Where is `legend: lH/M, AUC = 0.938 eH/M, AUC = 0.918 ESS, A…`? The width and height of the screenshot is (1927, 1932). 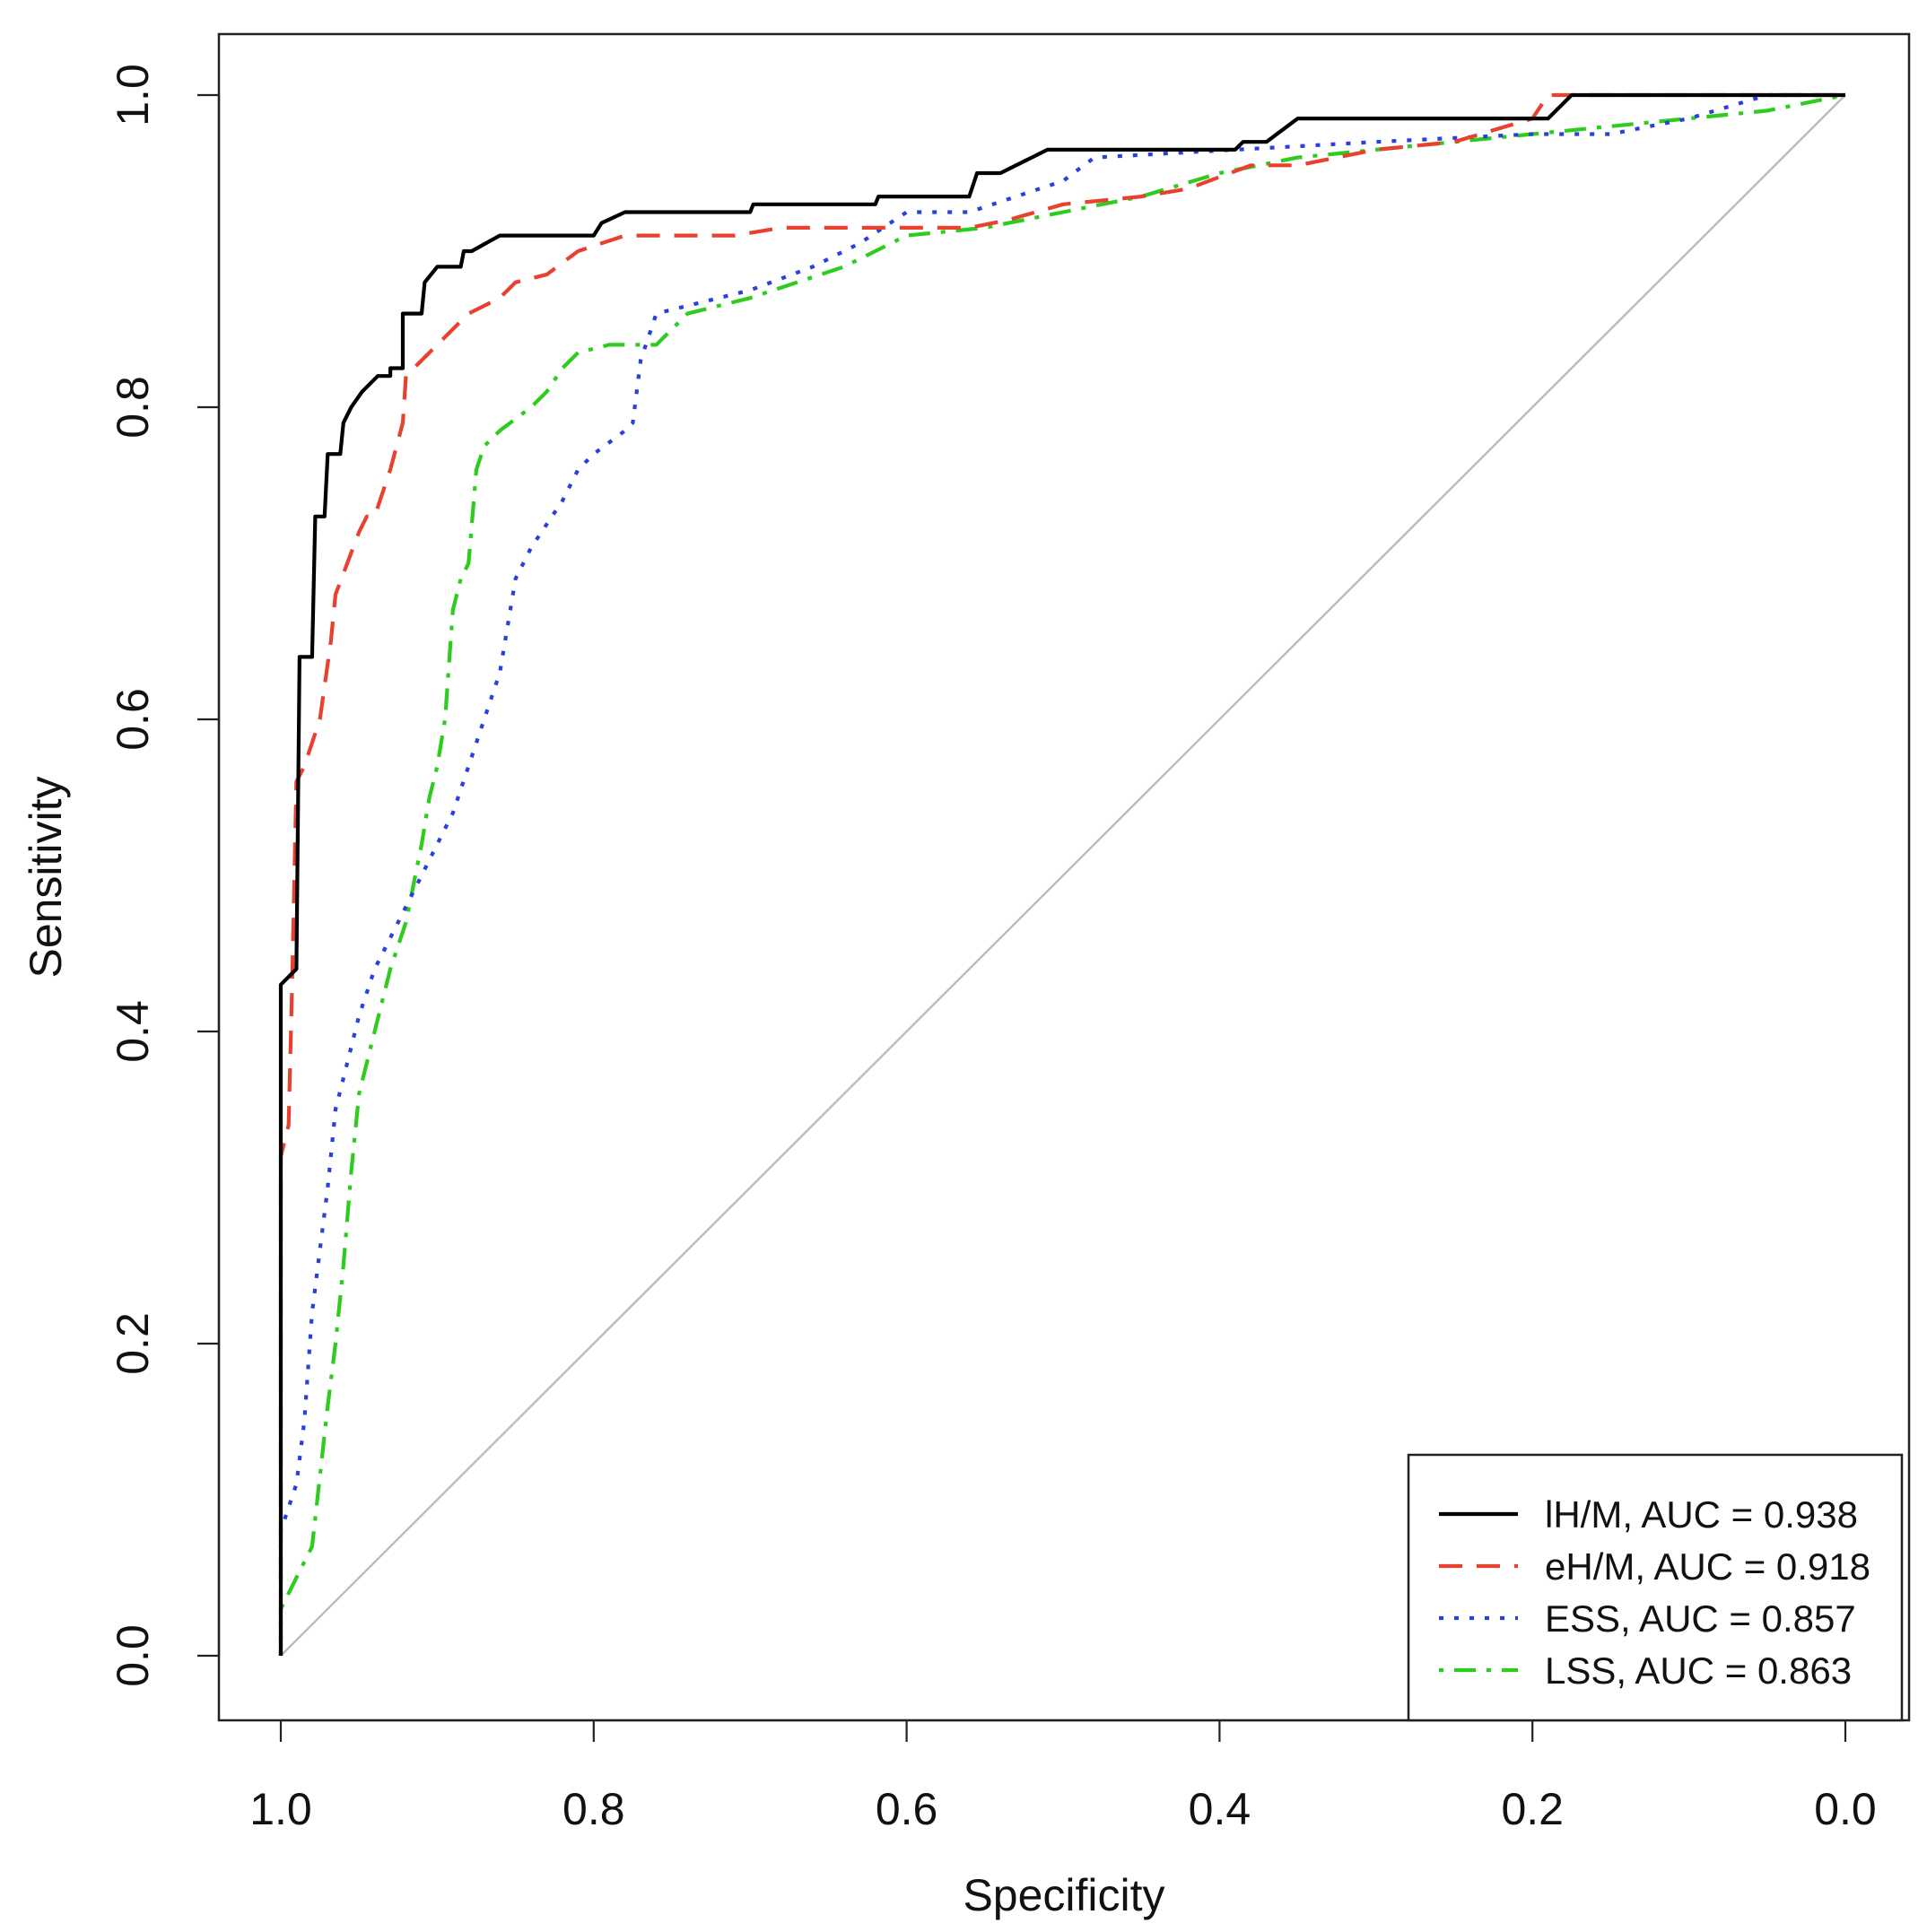
legend: lH/M, AUC = 0.938 eH/M, AUC = 0.918 ESS, A… is located at coordinates (1656, 1587).